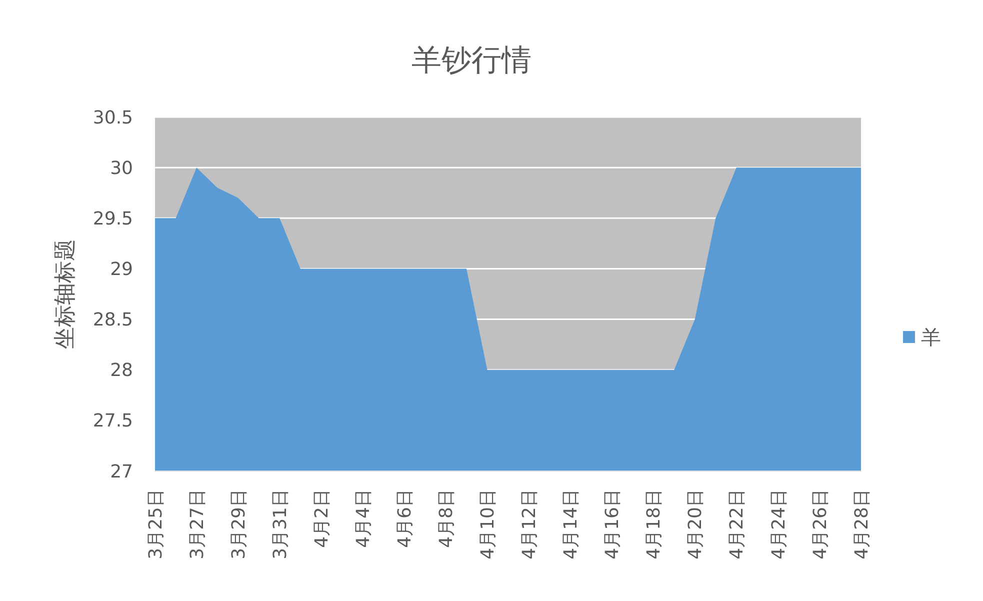  Describe the element at coordinates (363, 518) in the screenshot. I see `x-tick-label: 4月4日` at that location.